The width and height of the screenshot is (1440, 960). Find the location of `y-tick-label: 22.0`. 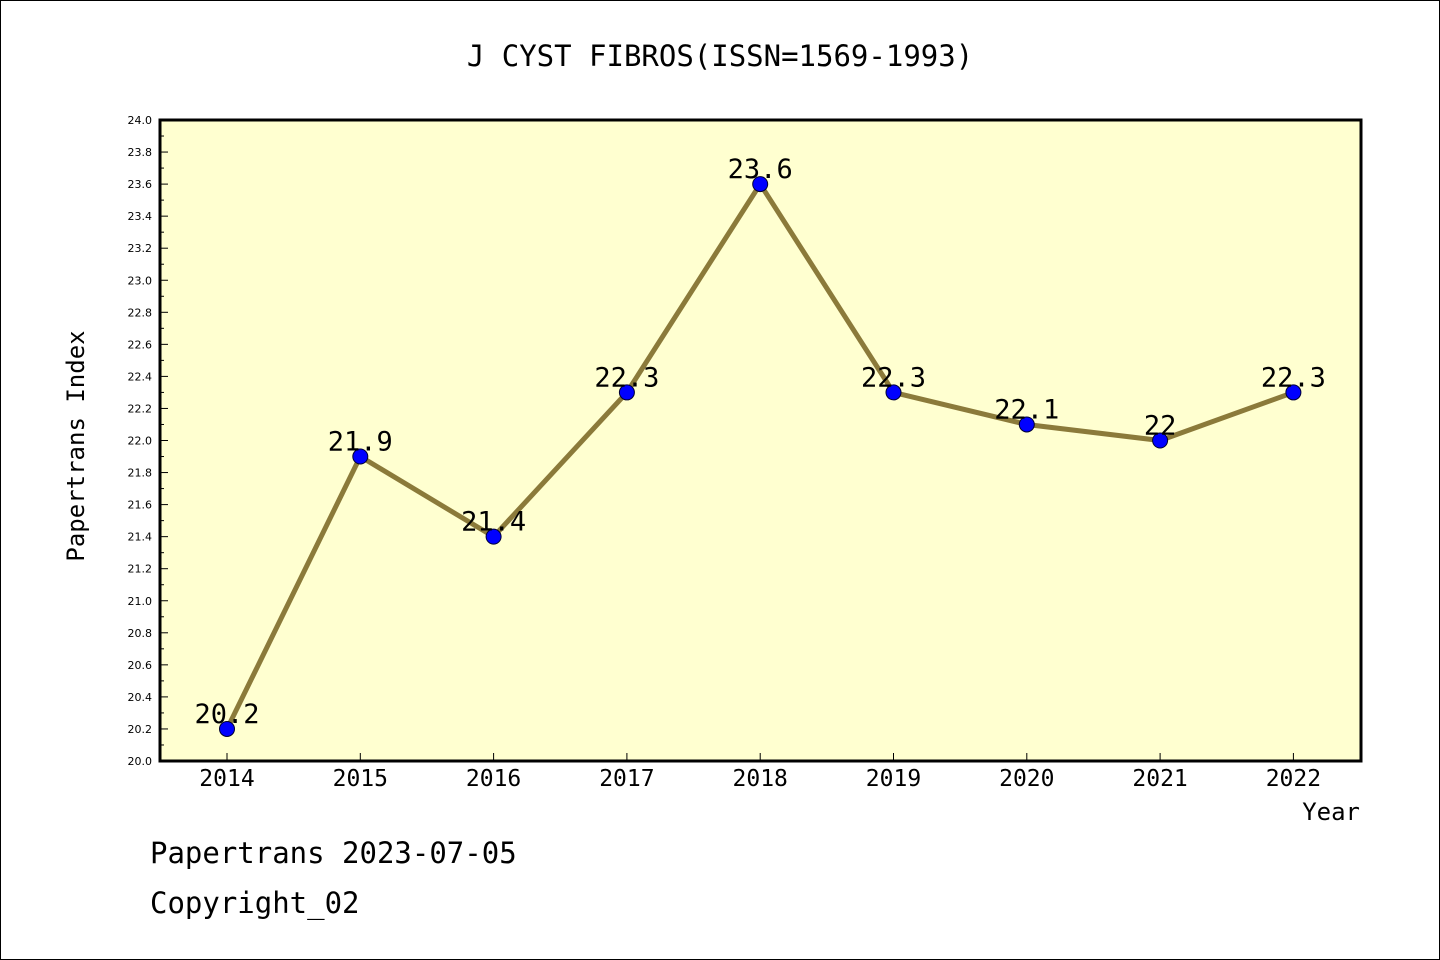

y-tick-label: 22.0 is located at coordinates (140, 441).